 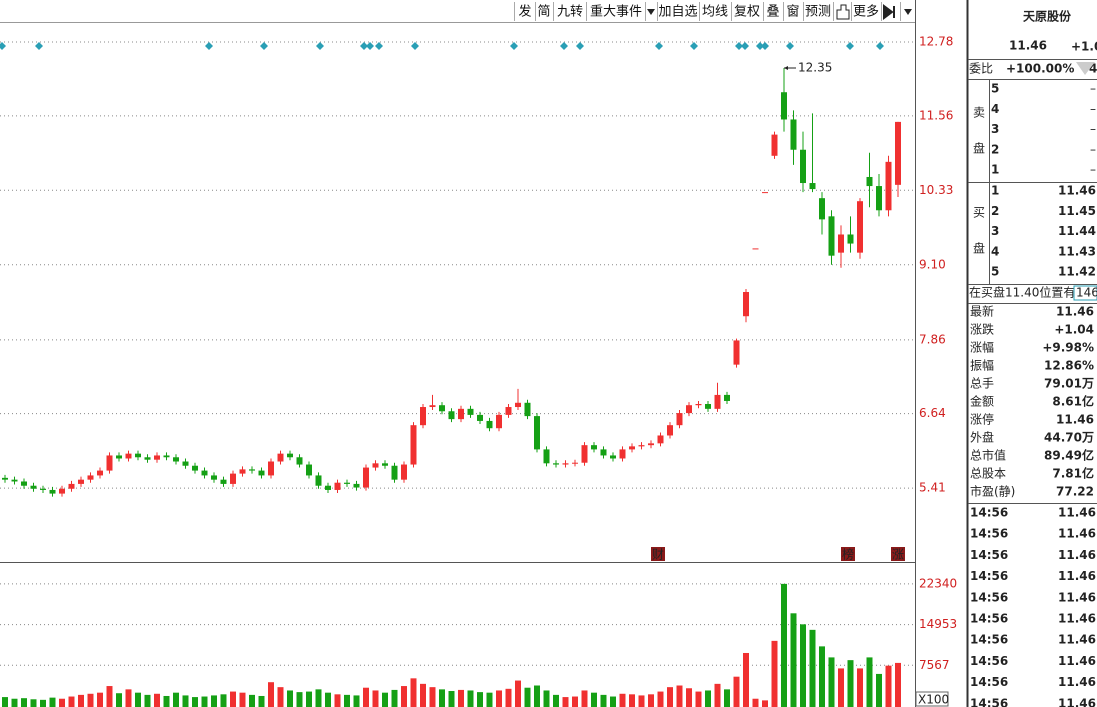 I want to click on toolbar-button: 九转, so click(x=570, y=12).